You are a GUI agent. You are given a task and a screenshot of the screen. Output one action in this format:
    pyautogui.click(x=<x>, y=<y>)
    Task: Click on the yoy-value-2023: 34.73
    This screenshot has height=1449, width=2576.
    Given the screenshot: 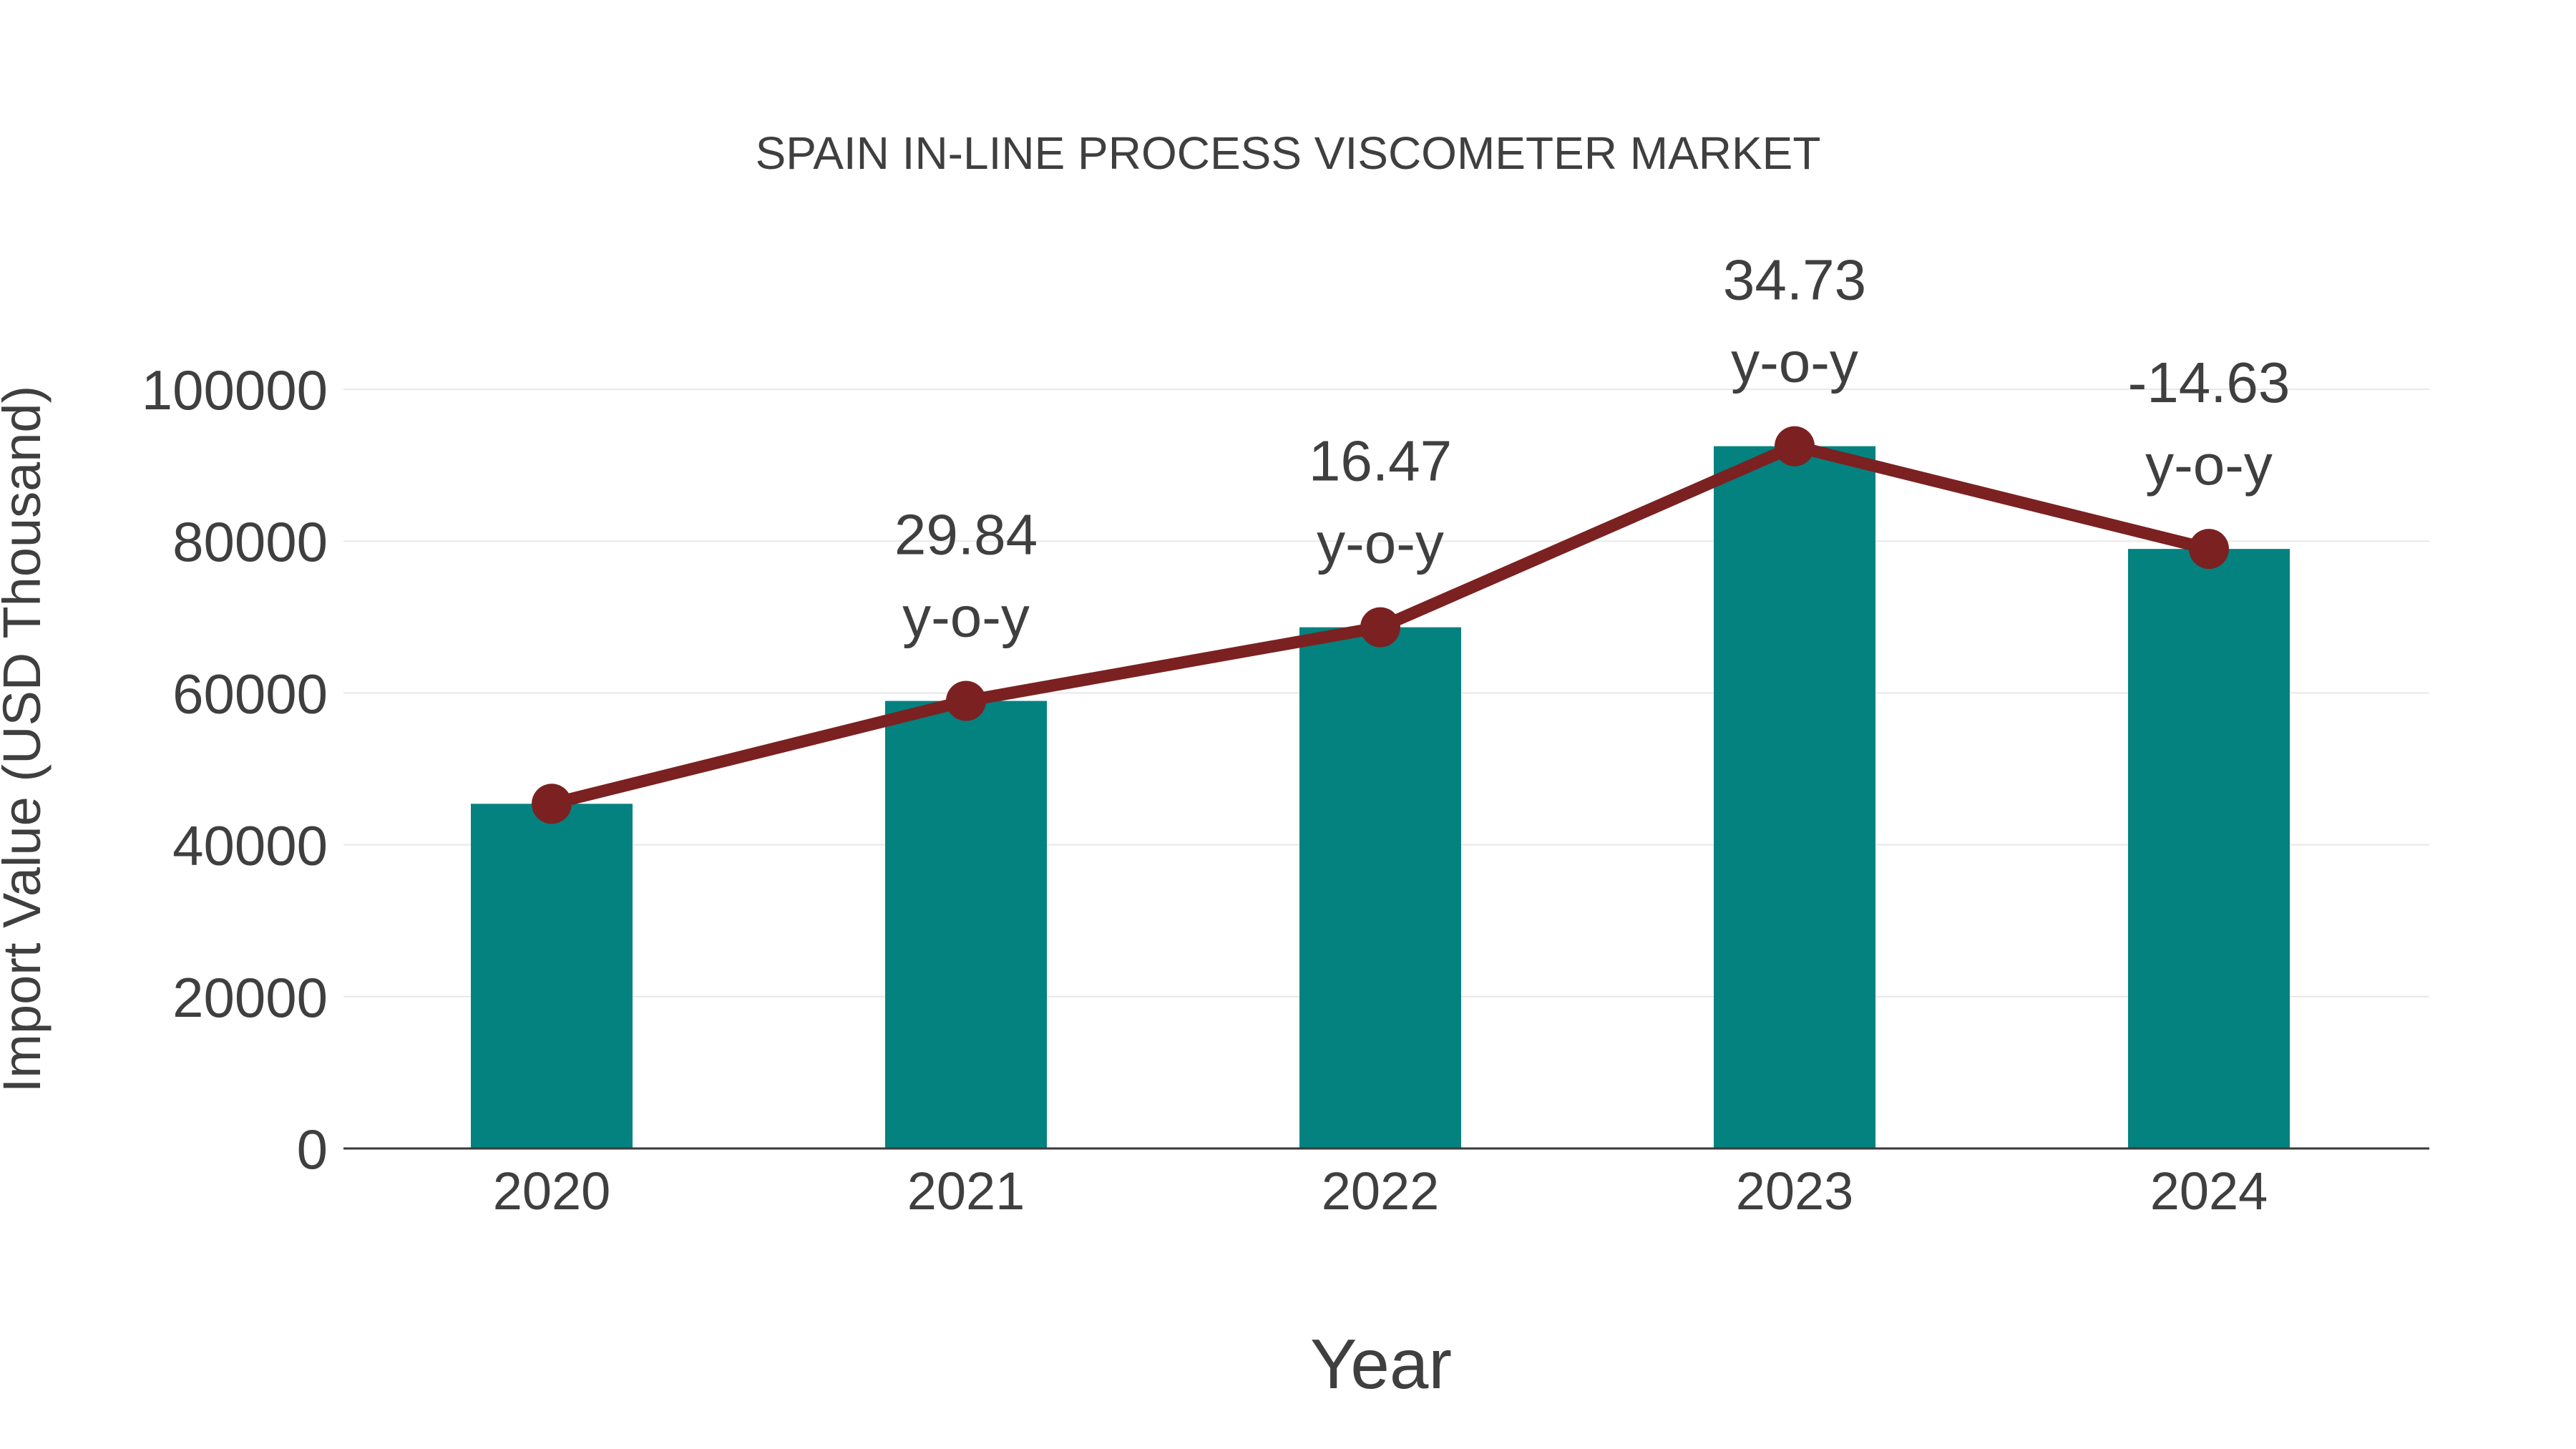 What is the action you would take?
    pyautogui.click(x=1794, y=280)
    